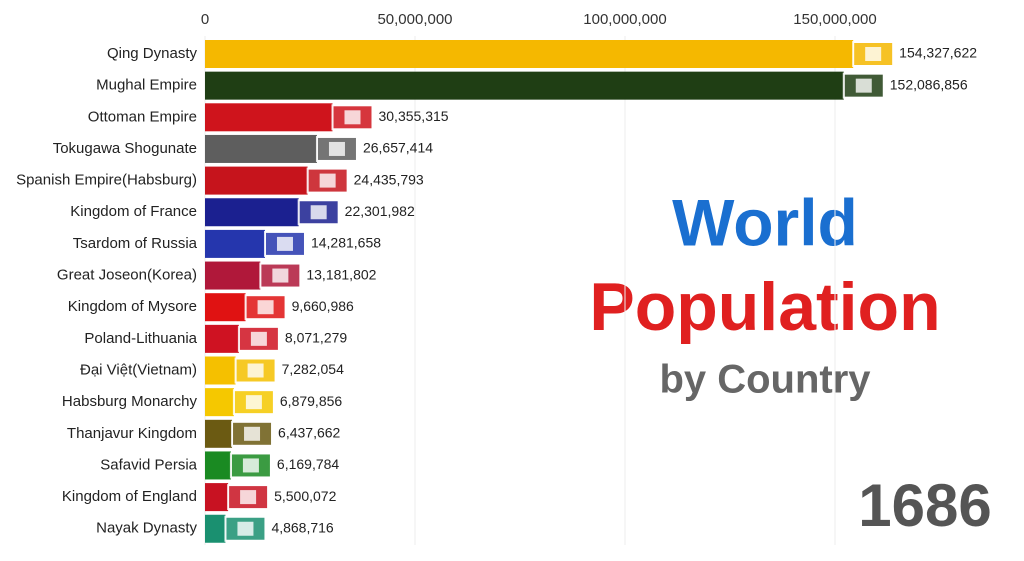 The width and height of the screenshot is (1024, 561). I want to click on category-label: Ottoman Empire, so click(142, 116).